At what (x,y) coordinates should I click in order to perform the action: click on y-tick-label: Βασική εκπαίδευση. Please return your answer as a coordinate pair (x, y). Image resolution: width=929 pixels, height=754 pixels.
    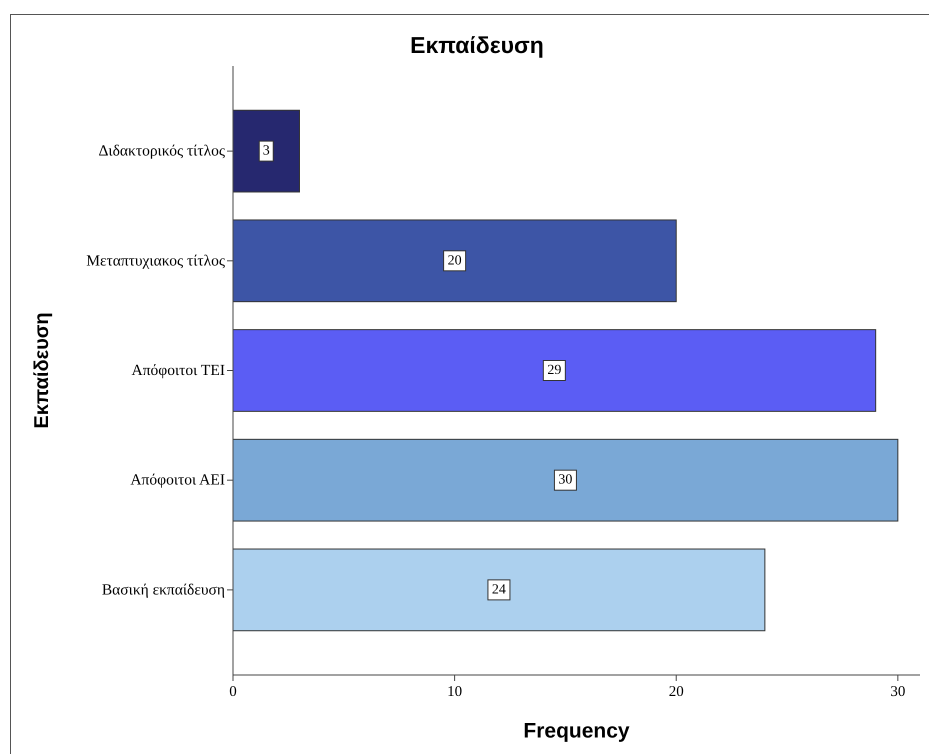
    Looking at the image, I should click on (163, 589).